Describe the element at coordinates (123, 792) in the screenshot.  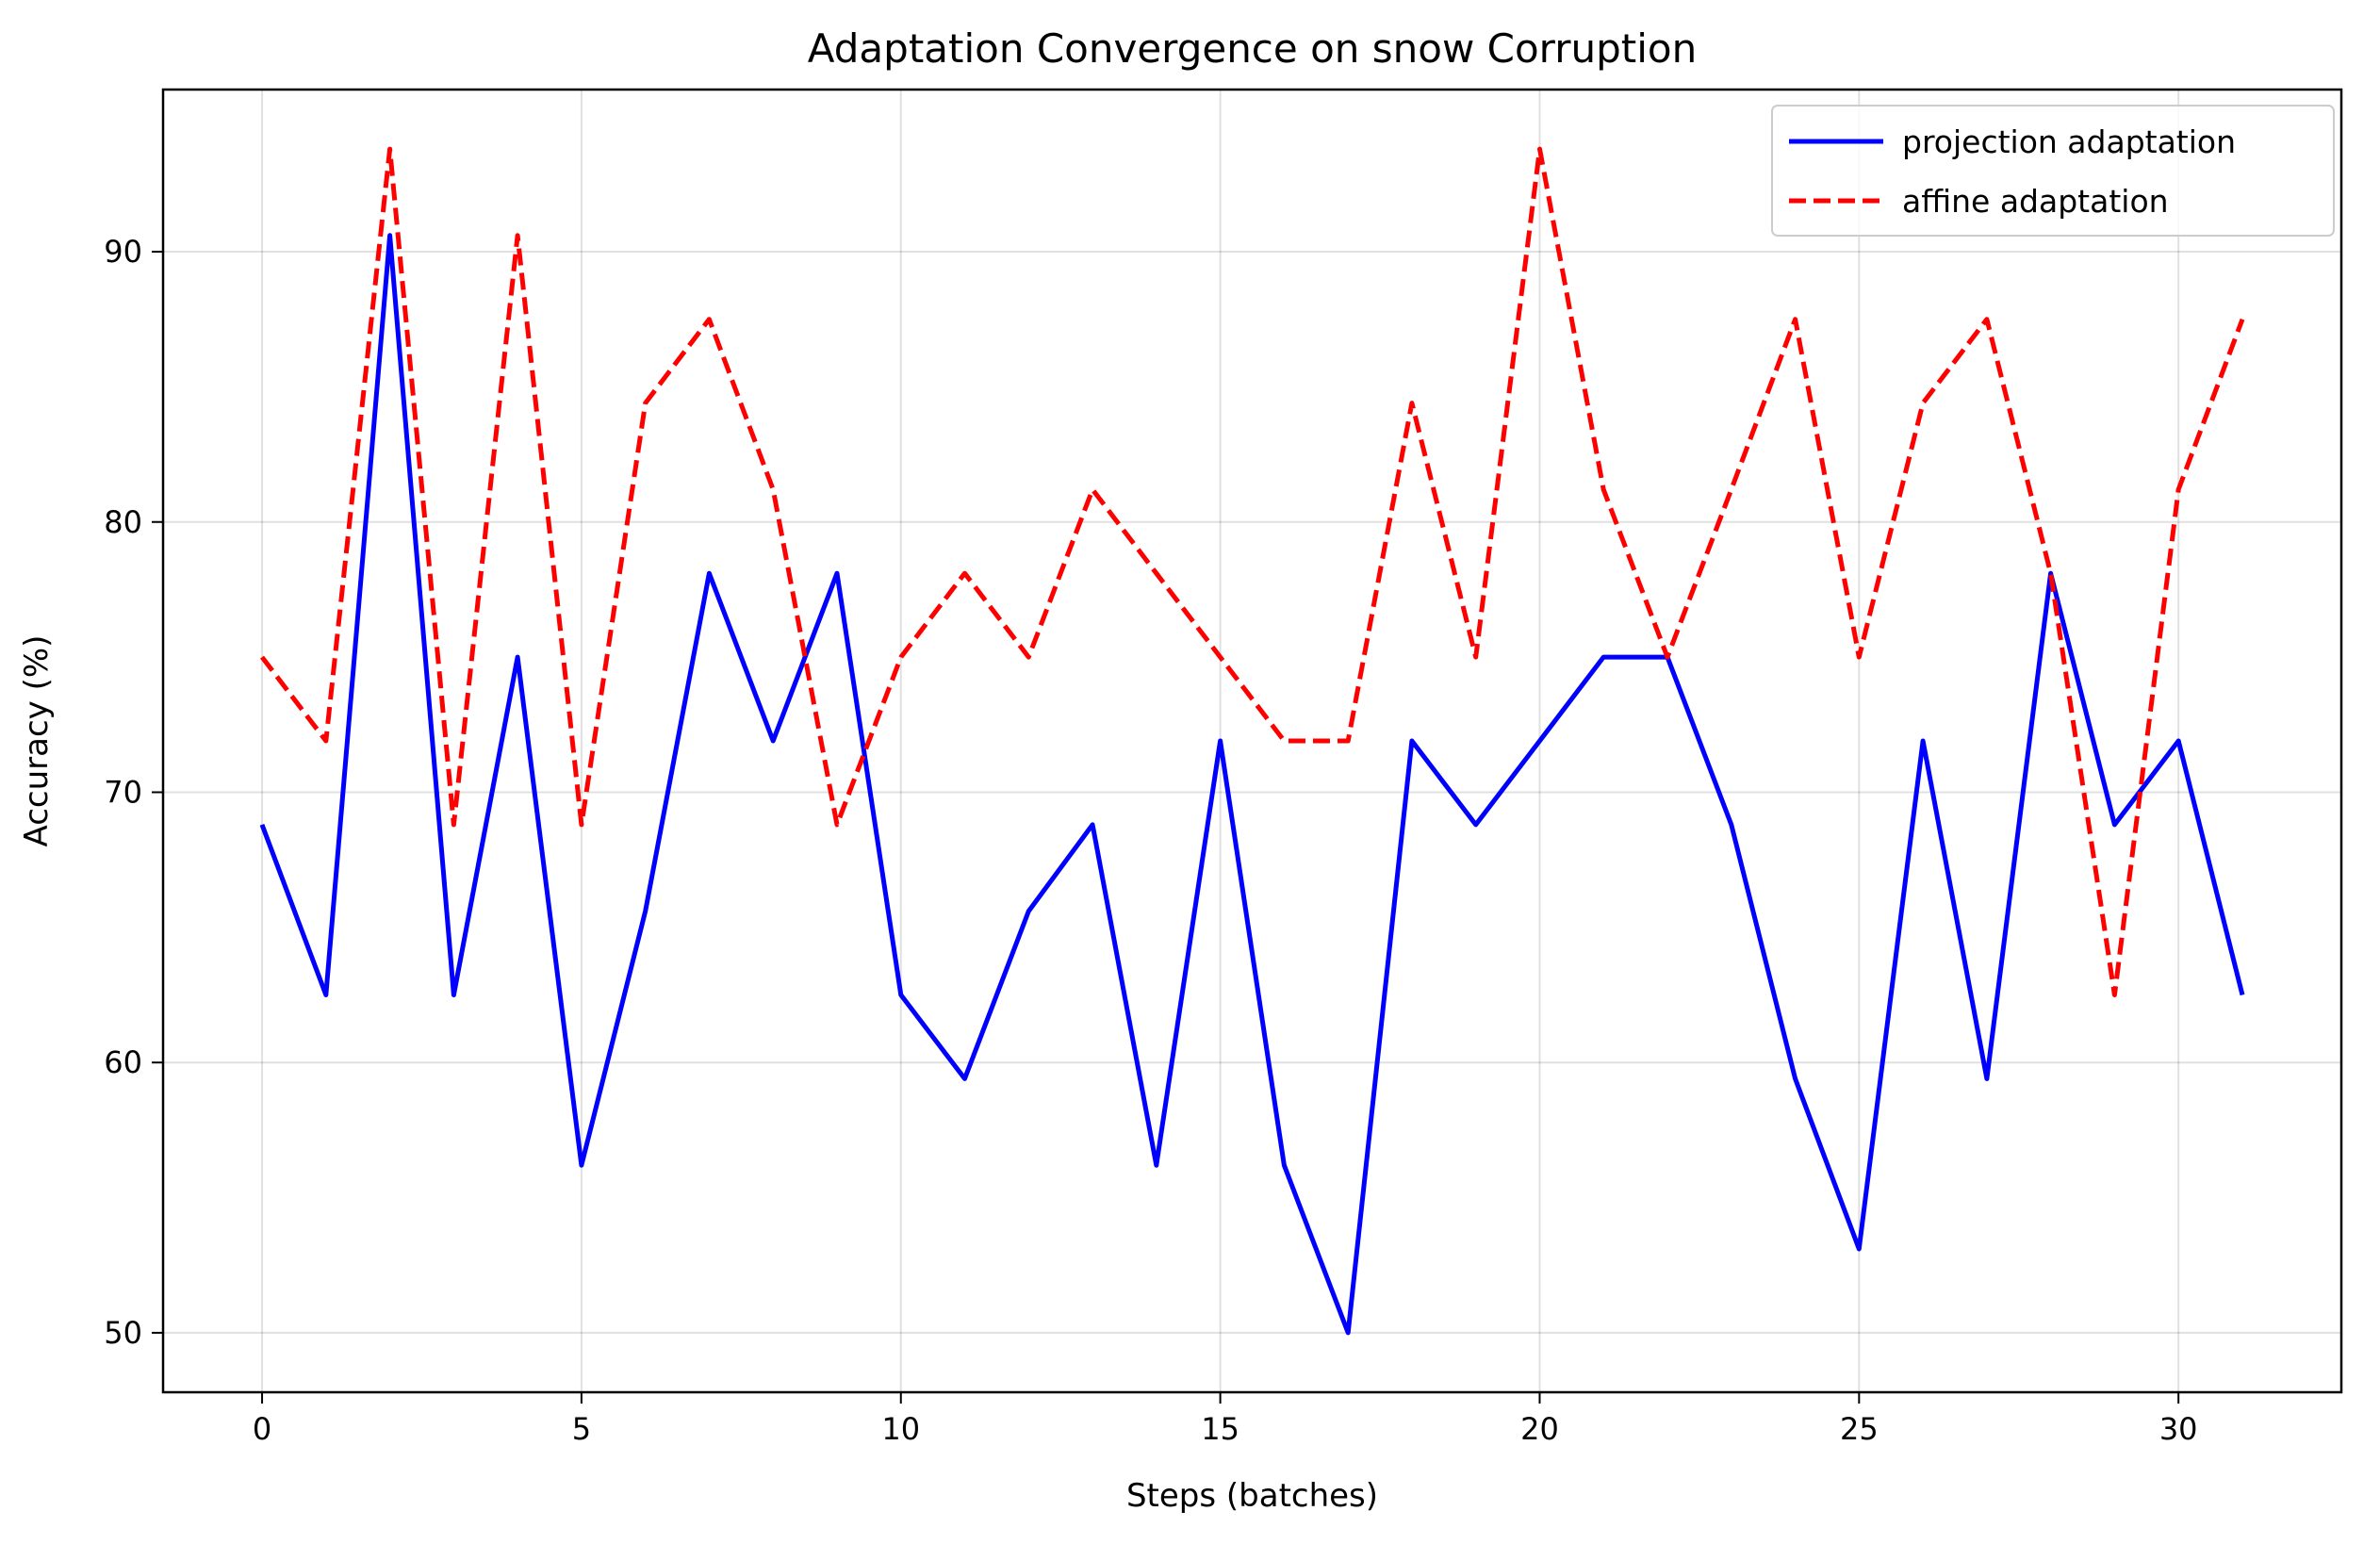
I see `y-tick-label: 70` at that location.